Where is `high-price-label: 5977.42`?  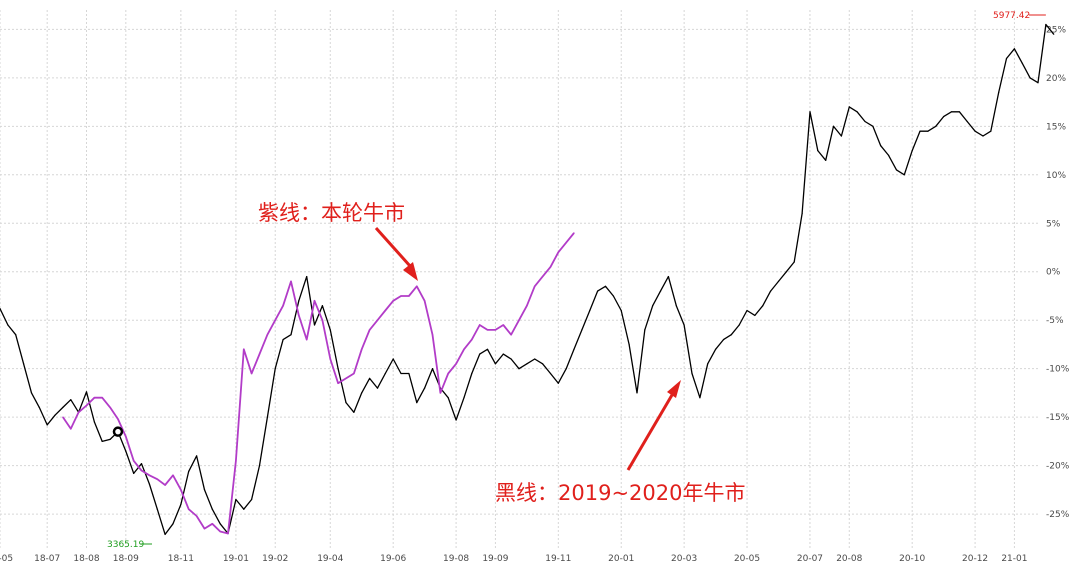
high-price-label: 5977.42 is located at coordinates (1011, 16).